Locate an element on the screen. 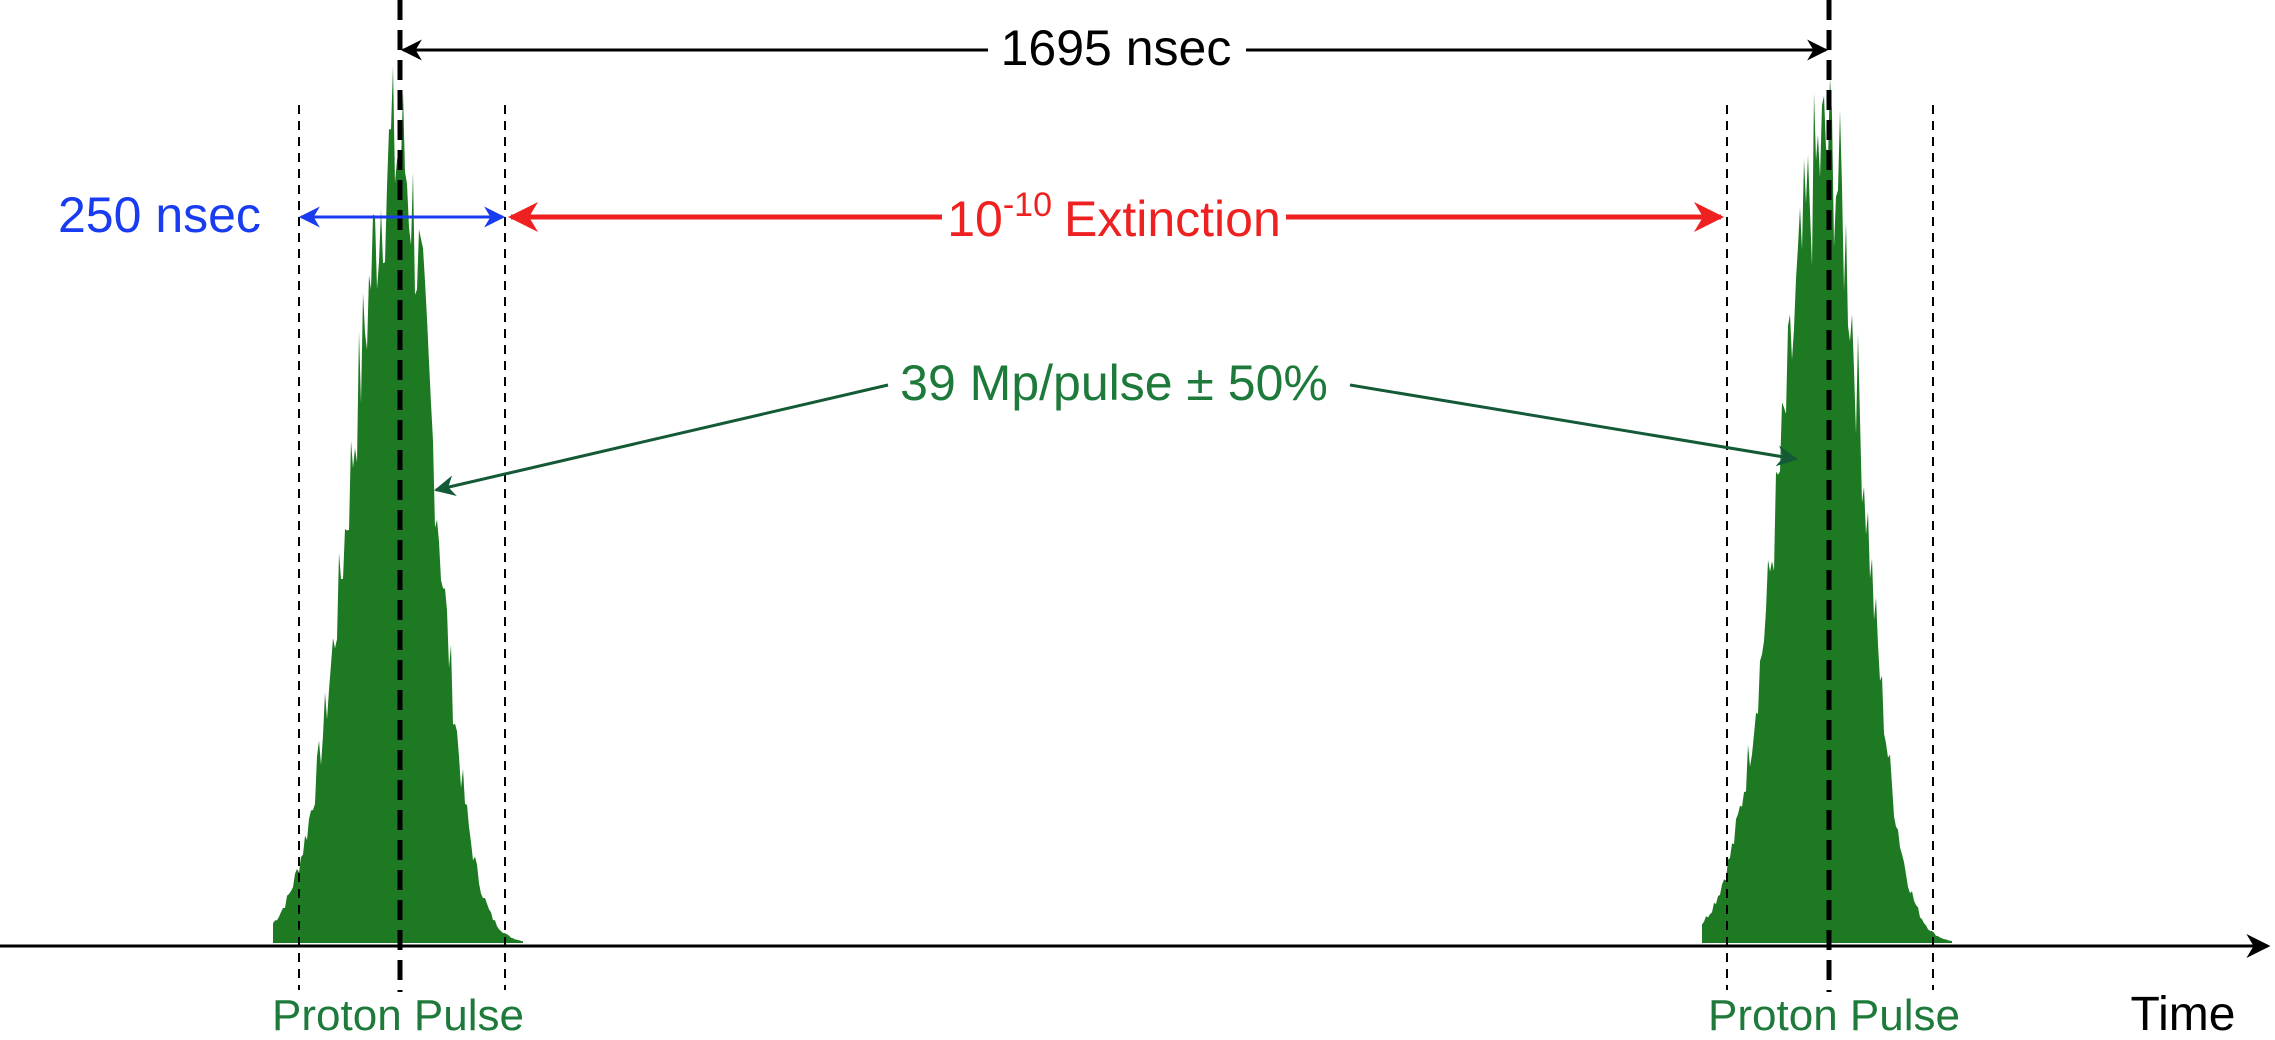 This screenshot has height=1040, width=2275. period-label: 1695 nsec is located at coordinates (1116, 48).